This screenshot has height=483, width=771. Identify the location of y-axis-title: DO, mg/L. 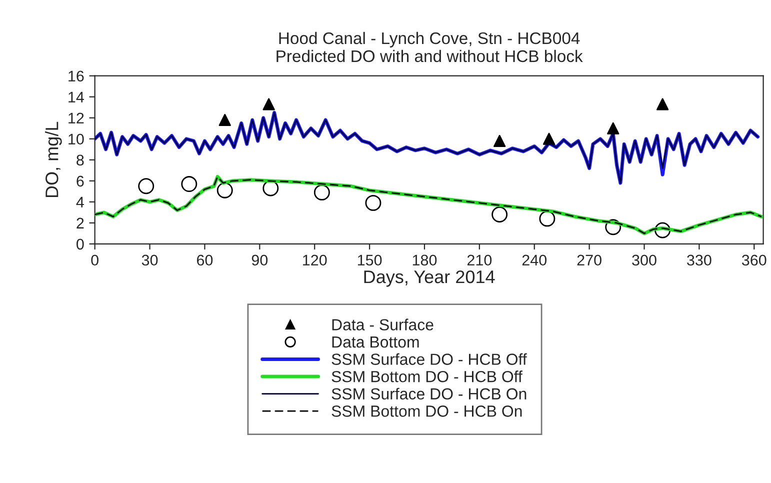
(53, 160).